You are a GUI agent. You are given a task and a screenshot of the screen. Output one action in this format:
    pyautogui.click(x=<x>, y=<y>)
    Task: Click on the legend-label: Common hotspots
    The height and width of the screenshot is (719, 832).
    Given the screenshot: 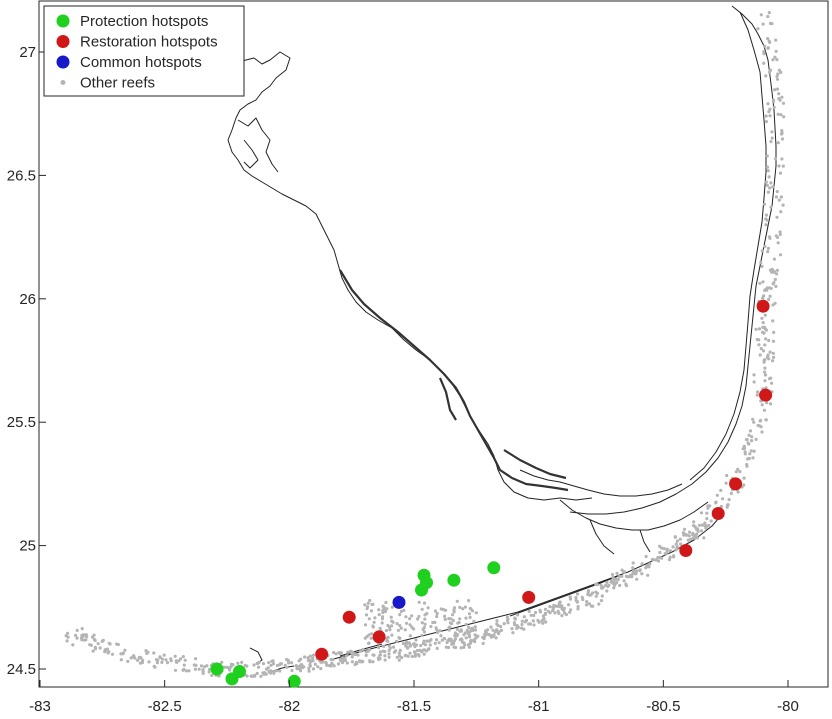 What is the action you would take?
    pyautogui.click(x=141, y=62)
    